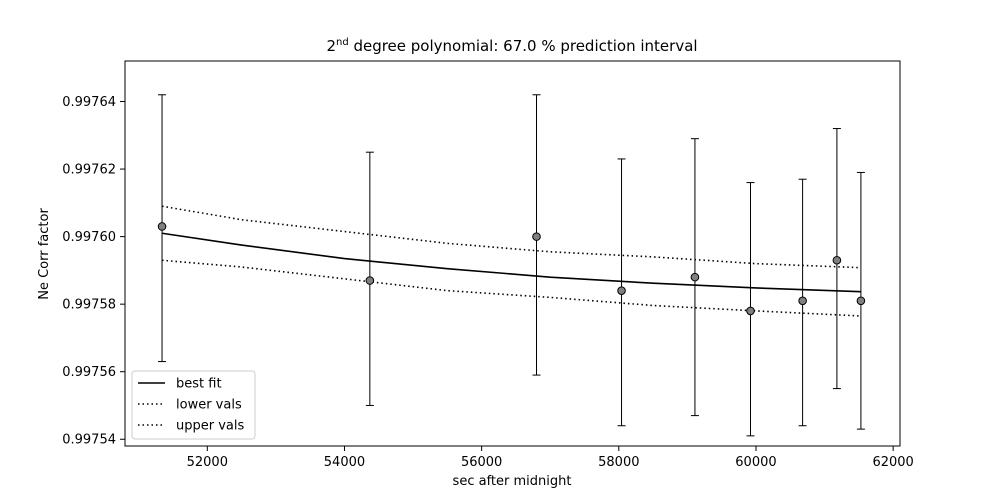  What do you see at coordinates (511, 288) in the screenshot?
I see `series-line-lower-vals` at bounding box center [511, 288].